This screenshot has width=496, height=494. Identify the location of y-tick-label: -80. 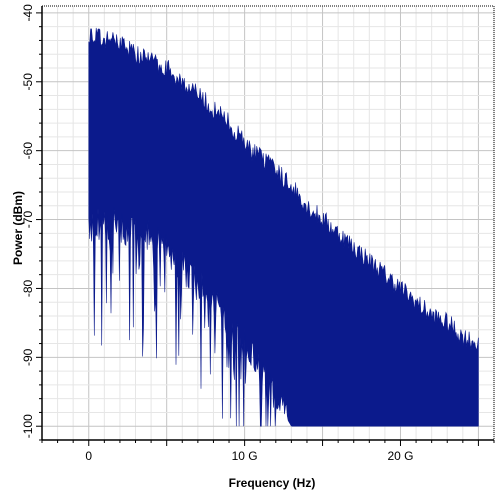
(28, 288).